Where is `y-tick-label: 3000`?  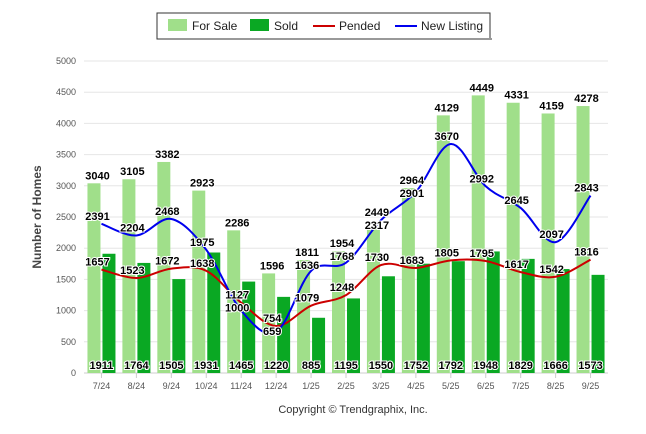
y-tick-label: 3000 is located at coordinates (66, 186).